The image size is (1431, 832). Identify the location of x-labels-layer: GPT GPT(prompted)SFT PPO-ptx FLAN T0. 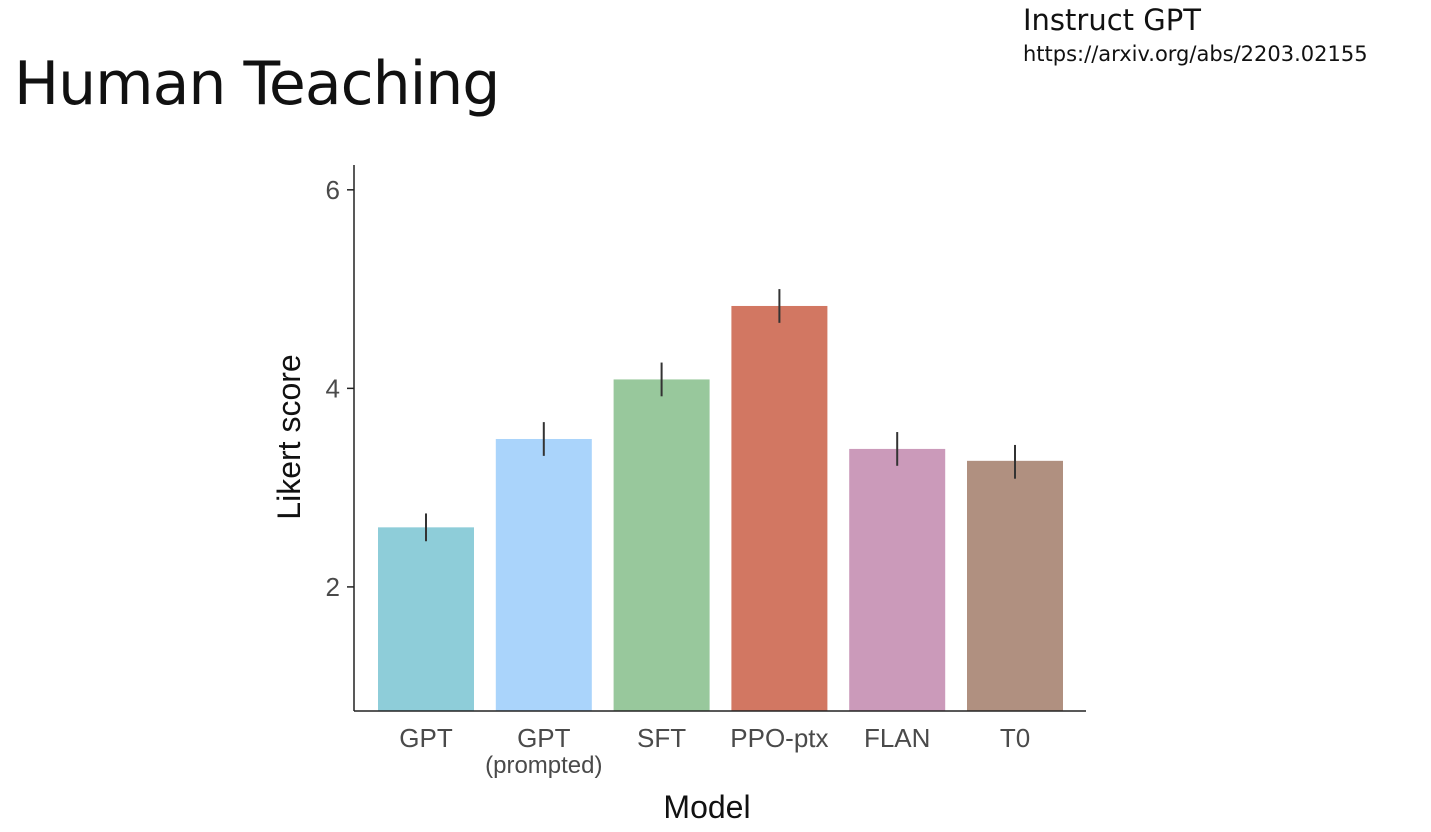
(714, 751).